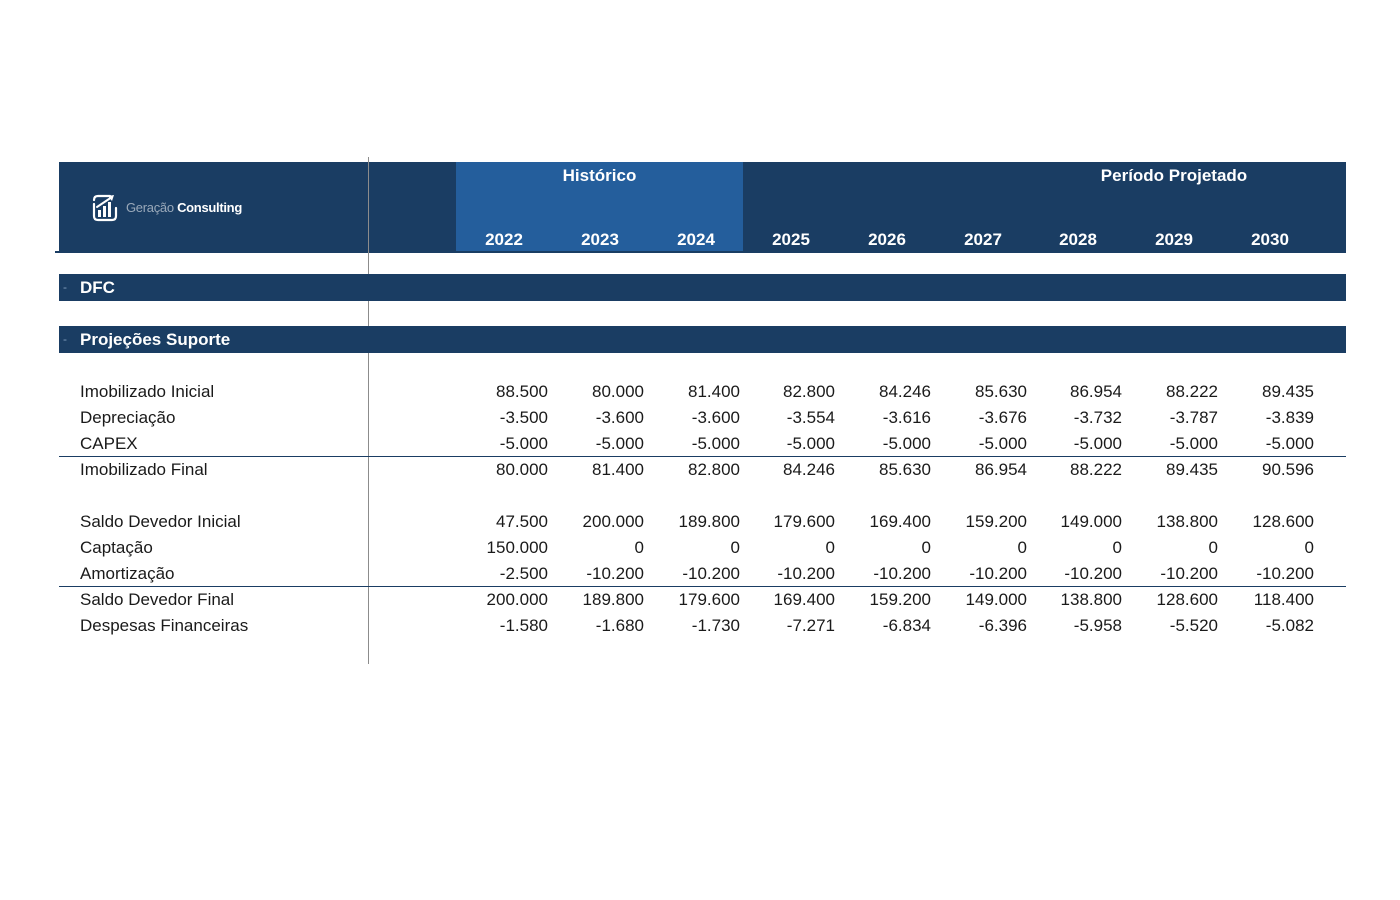  What do you see at coordinates (1283, 599) in the screenshot?
I see `table-cell: 118.400` at bounding box center [1283, 599].